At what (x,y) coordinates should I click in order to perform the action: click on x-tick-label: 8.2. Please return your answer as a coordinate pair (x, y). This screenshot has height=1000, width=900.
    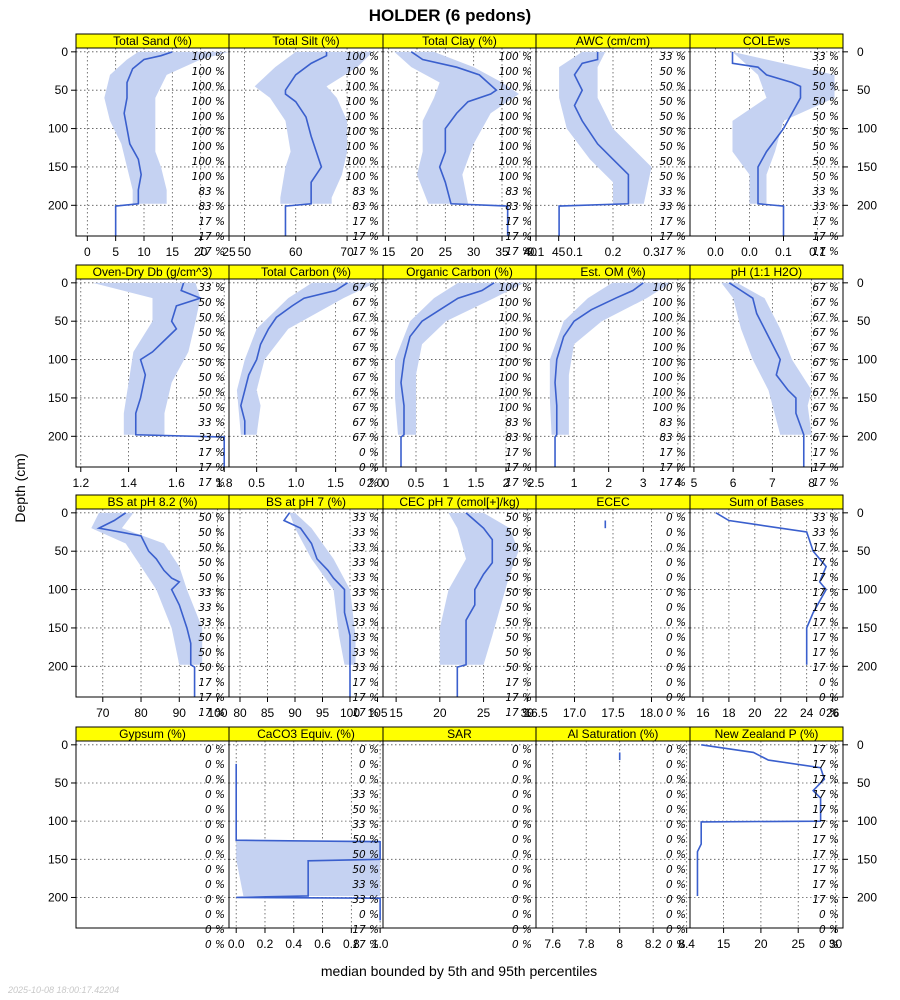
    Looking at the image, I should click on (653, 944).